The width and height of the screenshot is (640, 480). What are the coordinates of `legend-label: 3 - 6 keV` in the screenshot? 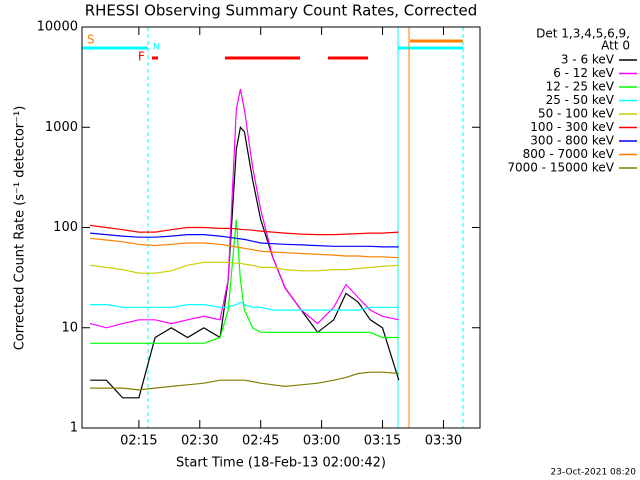 It's located at (588, 60).